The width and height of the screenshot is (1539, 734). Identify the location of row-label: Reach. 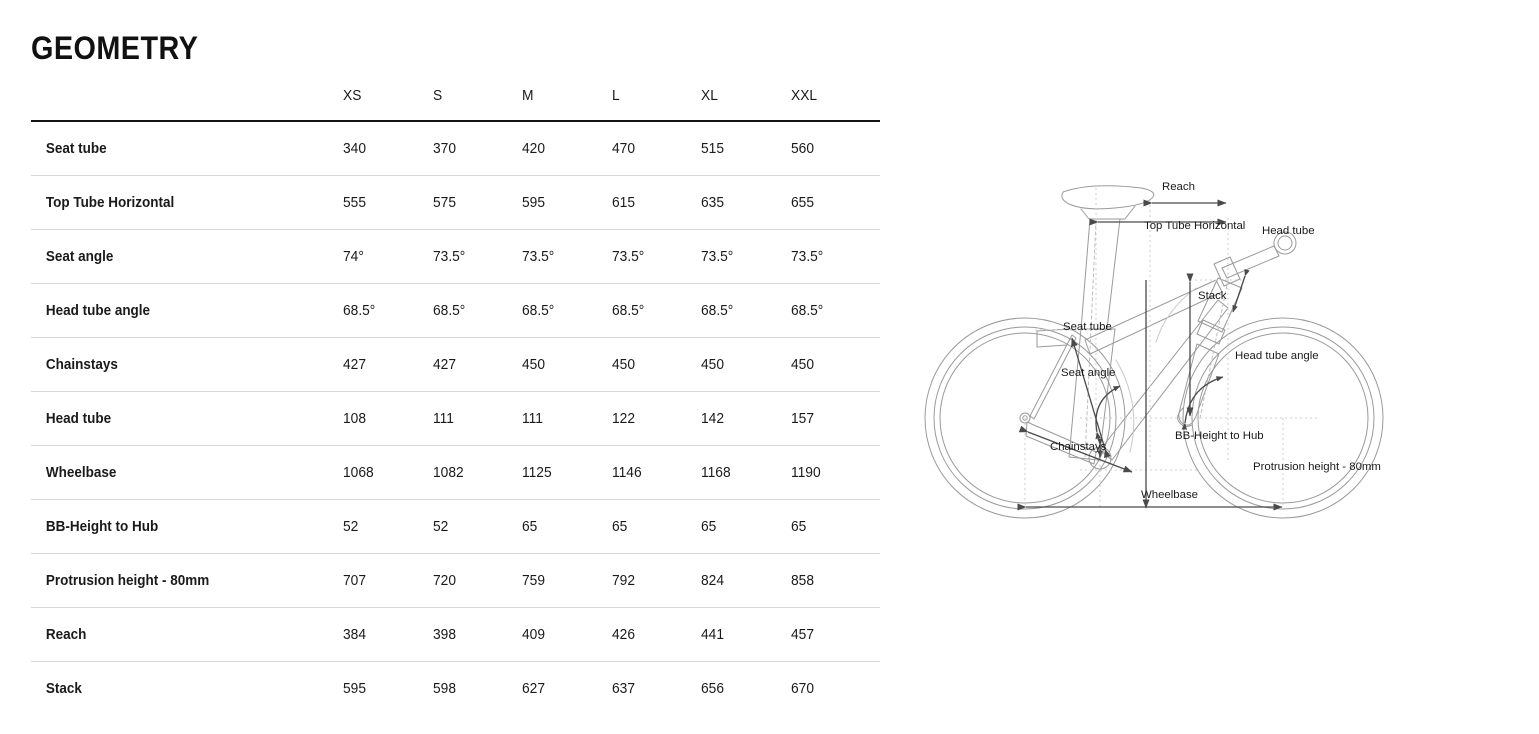
(176, 634).